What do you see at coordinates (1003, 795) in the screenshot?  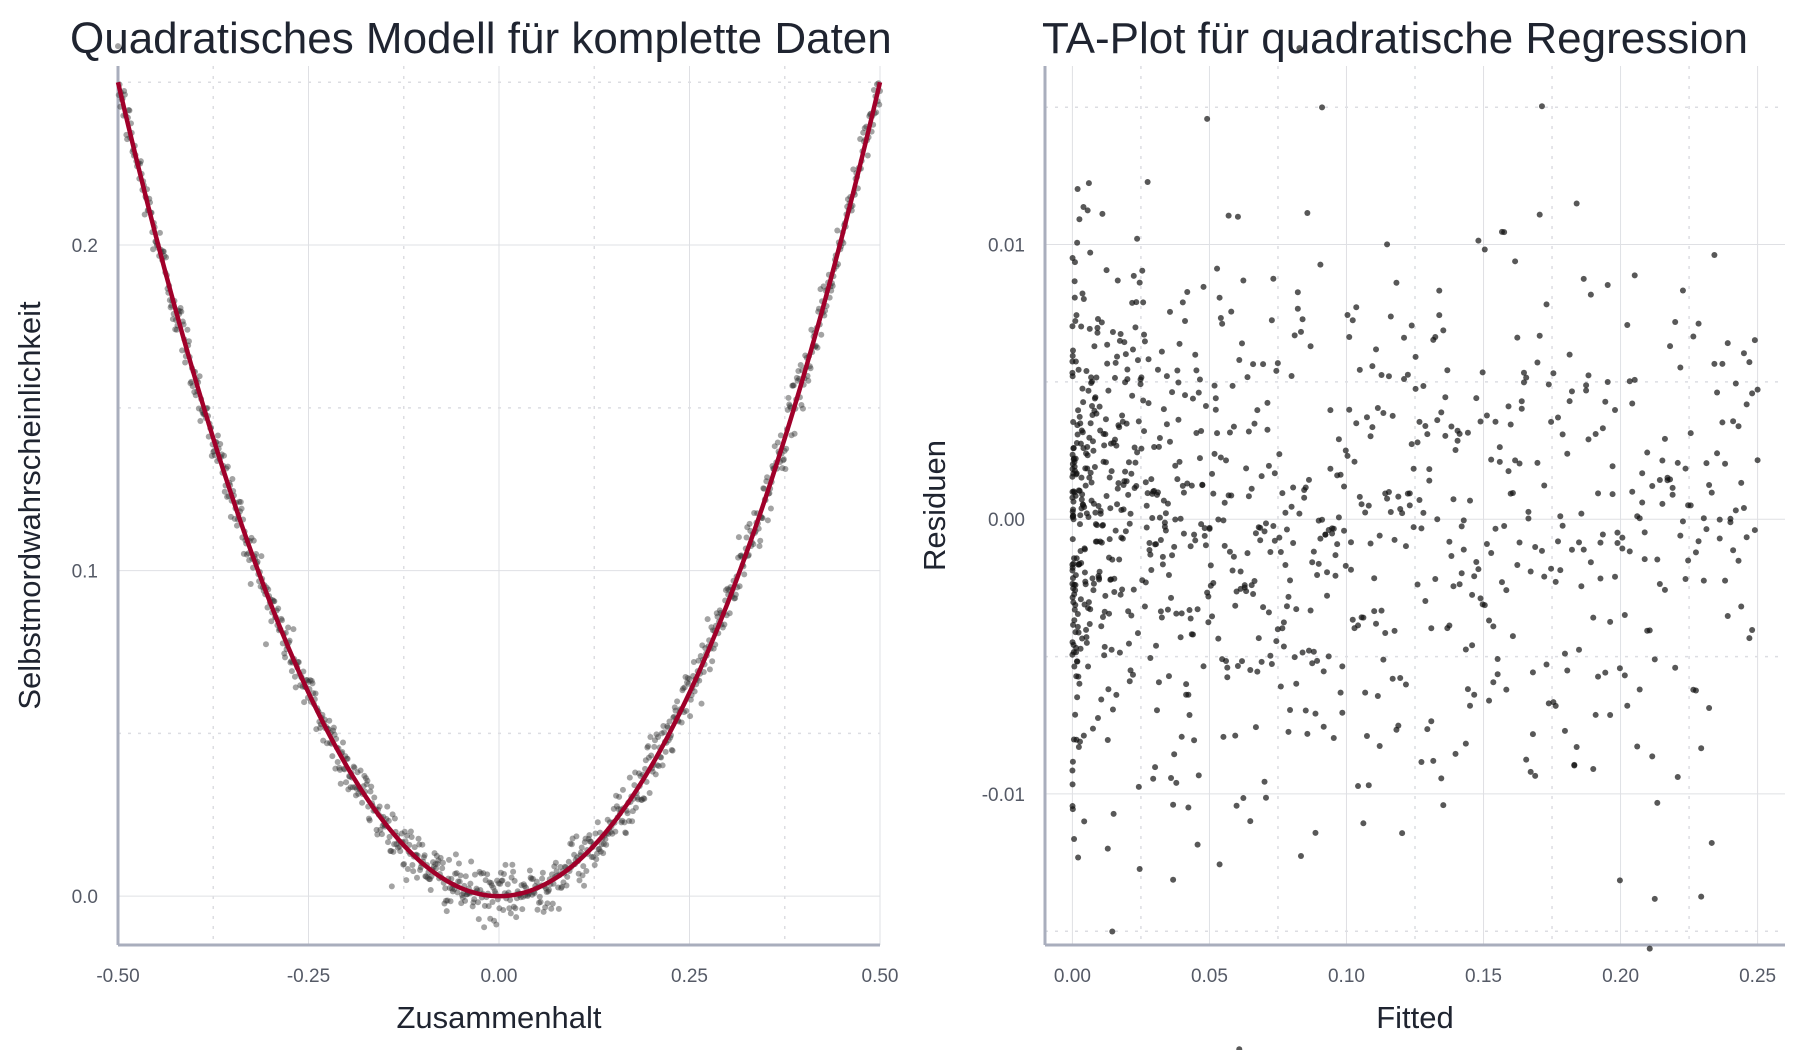 I see `y-tick-label: -0.01` at bounding box center [1003, 795].